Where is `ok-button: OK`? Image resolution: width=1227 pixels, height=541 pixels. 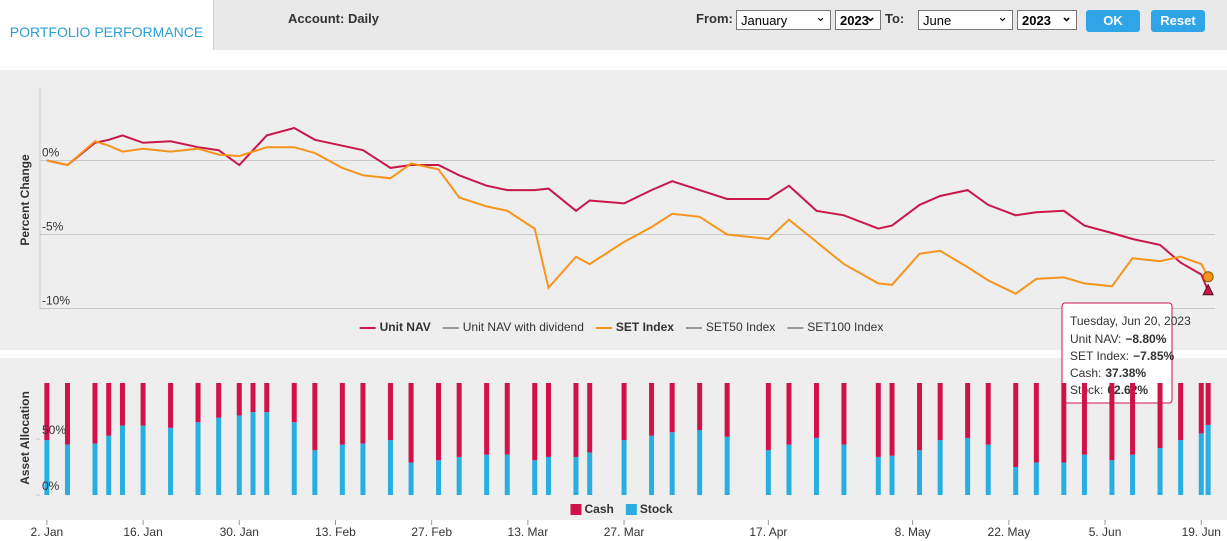
ok-button: OK is located at coordinates (1113, 21).